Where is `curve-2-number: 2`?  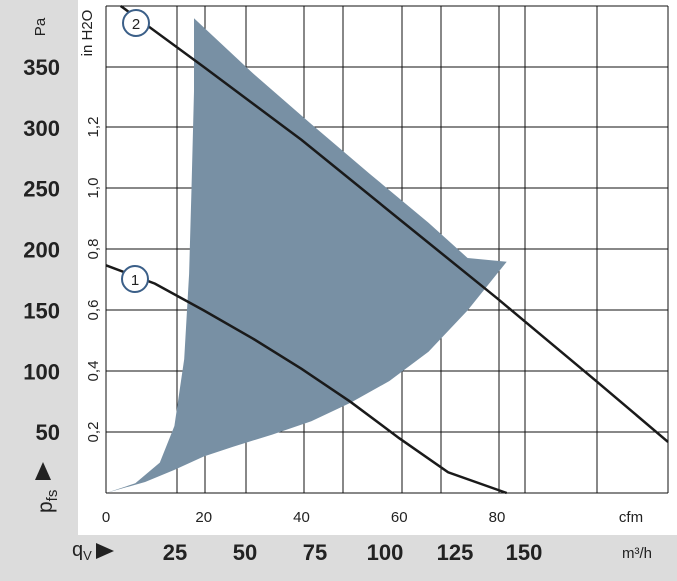
curve-2-number: 2 is located at coordinates (136, 24).